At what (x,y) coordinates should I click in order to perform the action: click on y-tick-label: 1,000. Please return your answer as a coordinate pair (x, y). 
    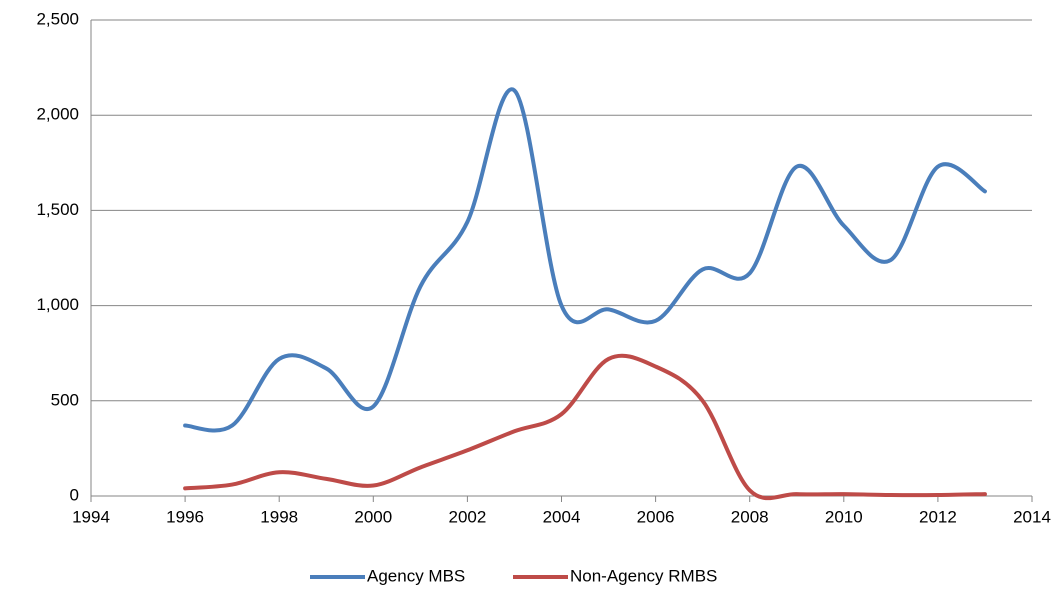
    Looking at the image, I should click on (57, 304).